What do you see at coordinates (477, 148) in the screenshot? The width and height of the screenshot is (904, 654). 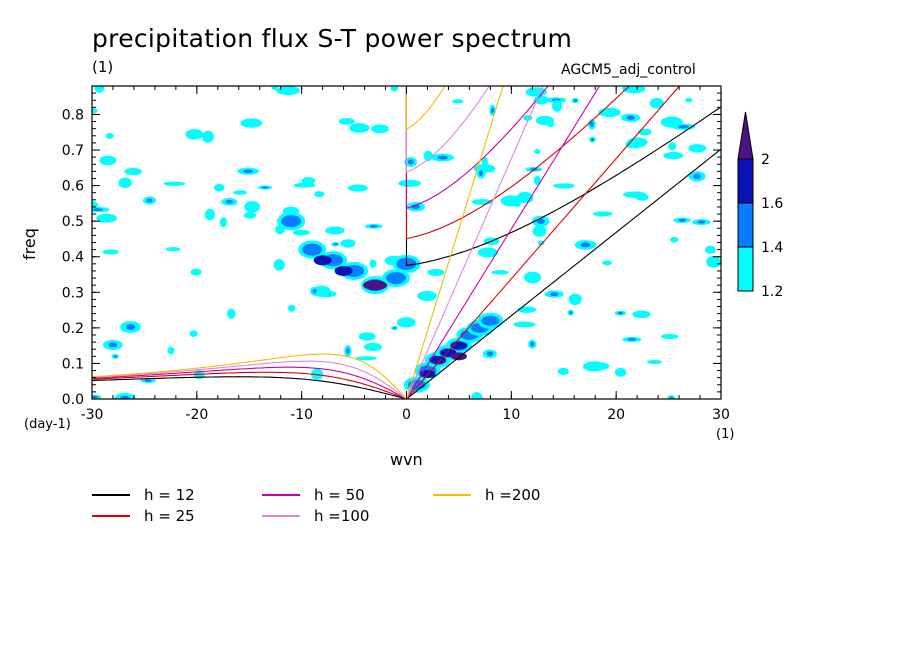 I see `dispersion-curve-h50` at bounding box center [477, 148].